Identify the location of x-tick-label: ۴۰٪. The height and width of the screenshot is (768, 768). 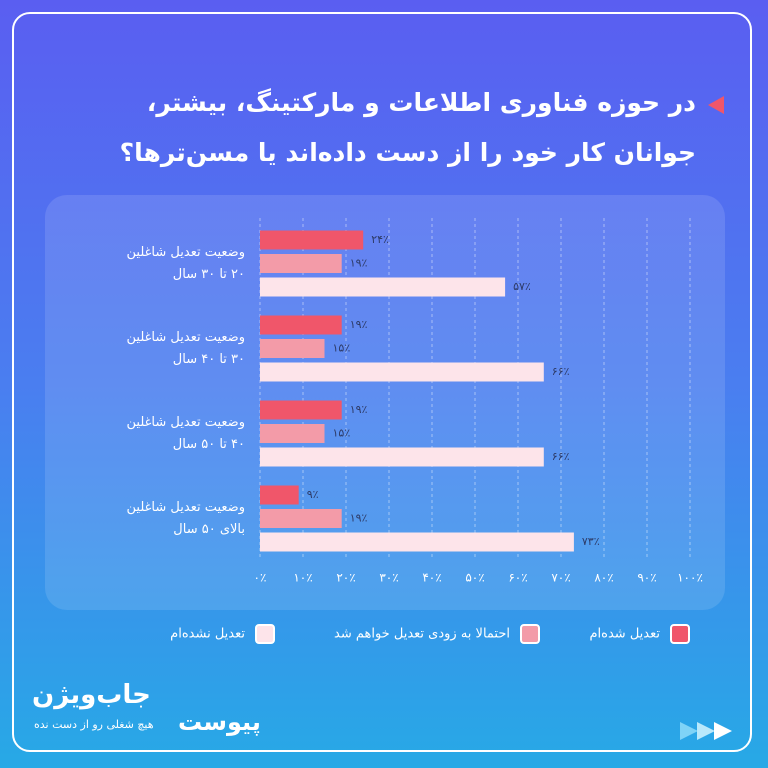
(431, 578).